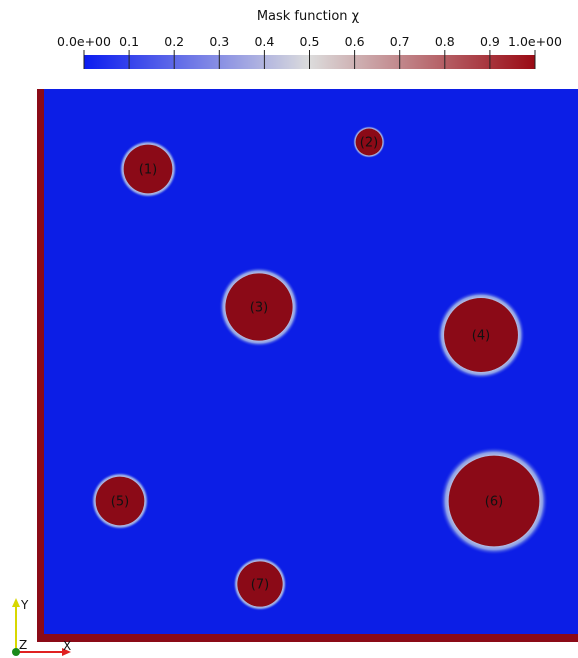 This screenshot has height=658, width=578. I want to click on triad-x-label: X, so click(67, 646).